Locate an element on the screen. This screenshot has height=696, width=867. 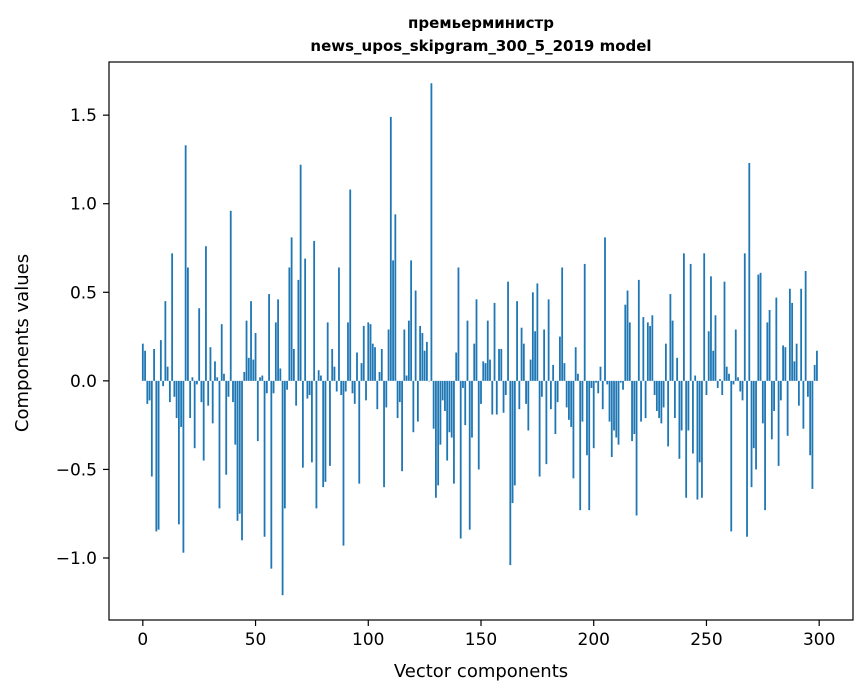
x-tick-label-0: 0 is located at coordinates (142, 640).